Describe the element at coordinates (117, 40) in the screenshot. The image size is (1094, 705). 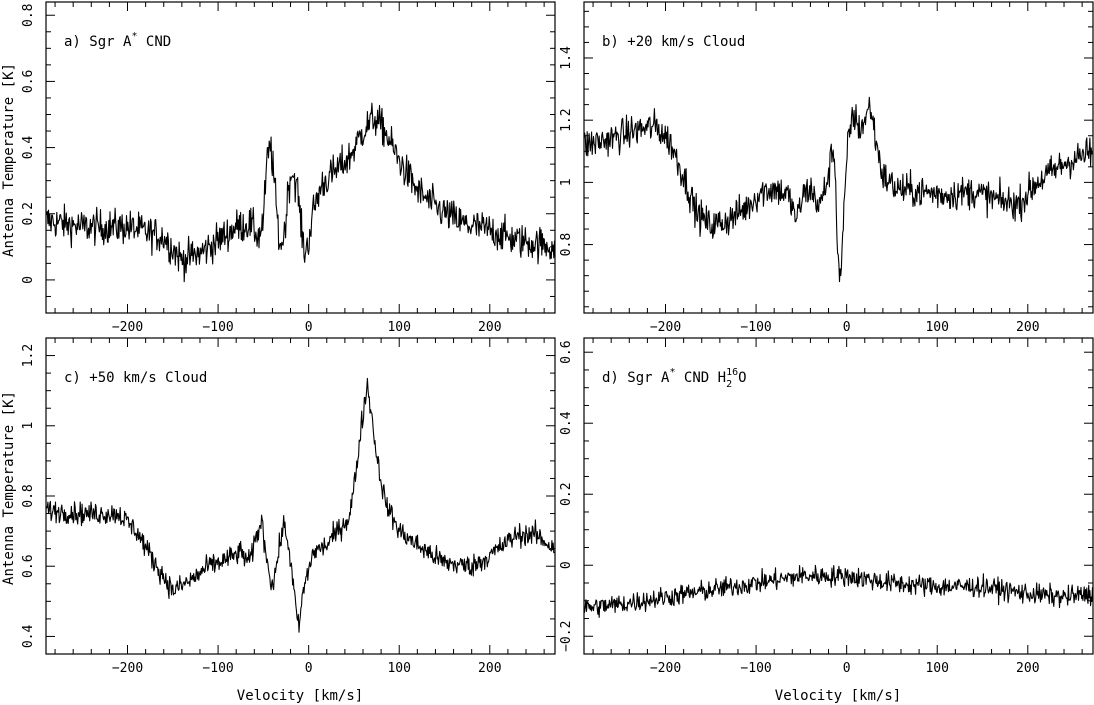
I see `panel-a-title: a) Sgr A* CND` at that location.